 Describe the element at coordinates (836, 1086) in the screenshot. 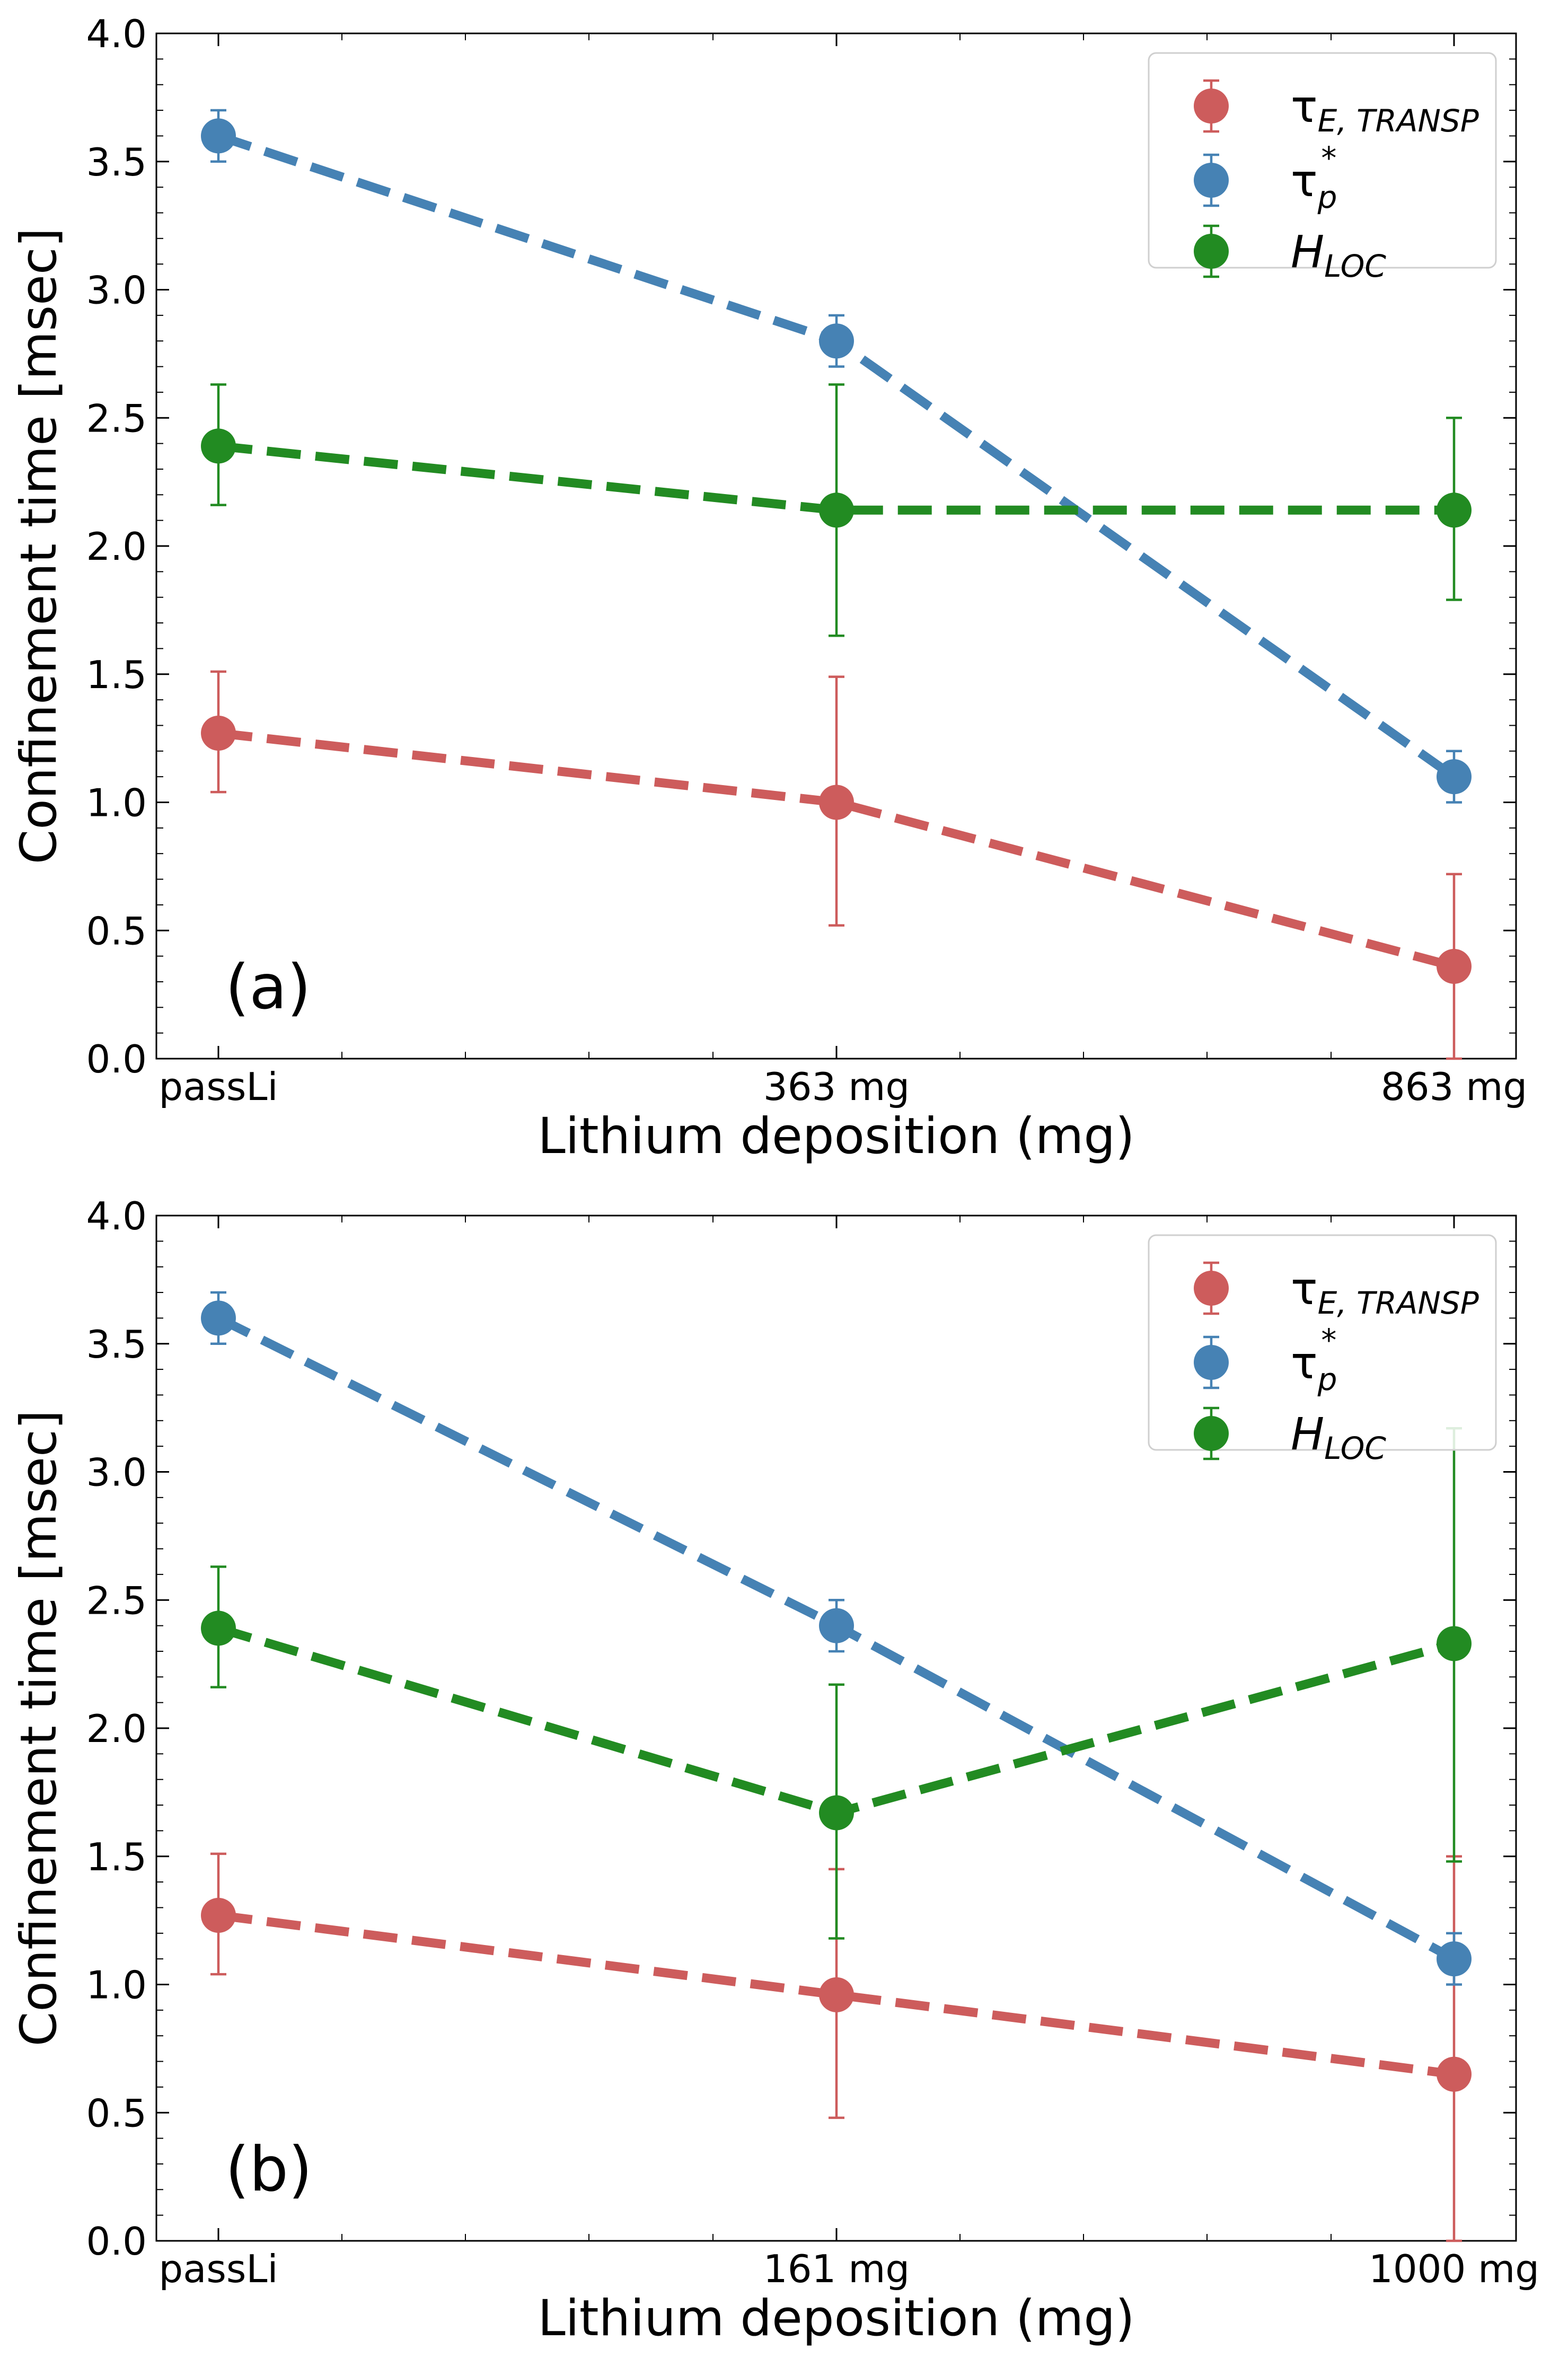

I see `x-tick-label: 363 mg` at that location.